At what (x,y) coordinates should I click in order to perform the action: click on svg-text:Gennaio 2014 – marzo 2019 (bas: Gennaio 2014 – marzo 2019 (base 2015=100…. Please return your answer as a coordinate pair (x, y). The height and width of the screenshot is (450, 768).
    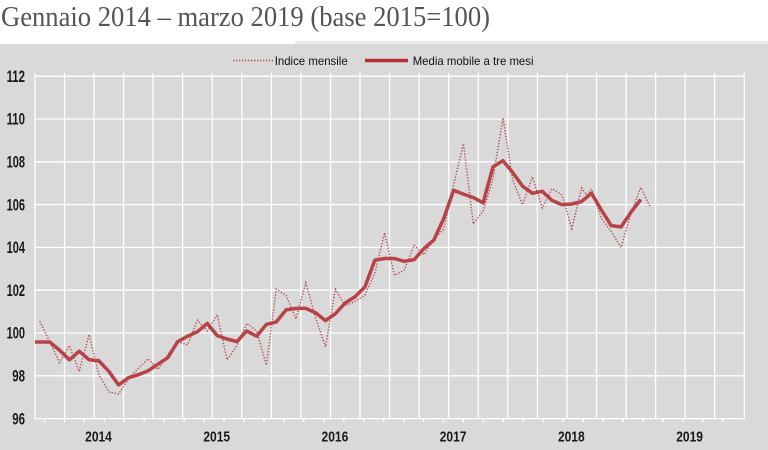
    Looking at the image, I should click on (245, 17).